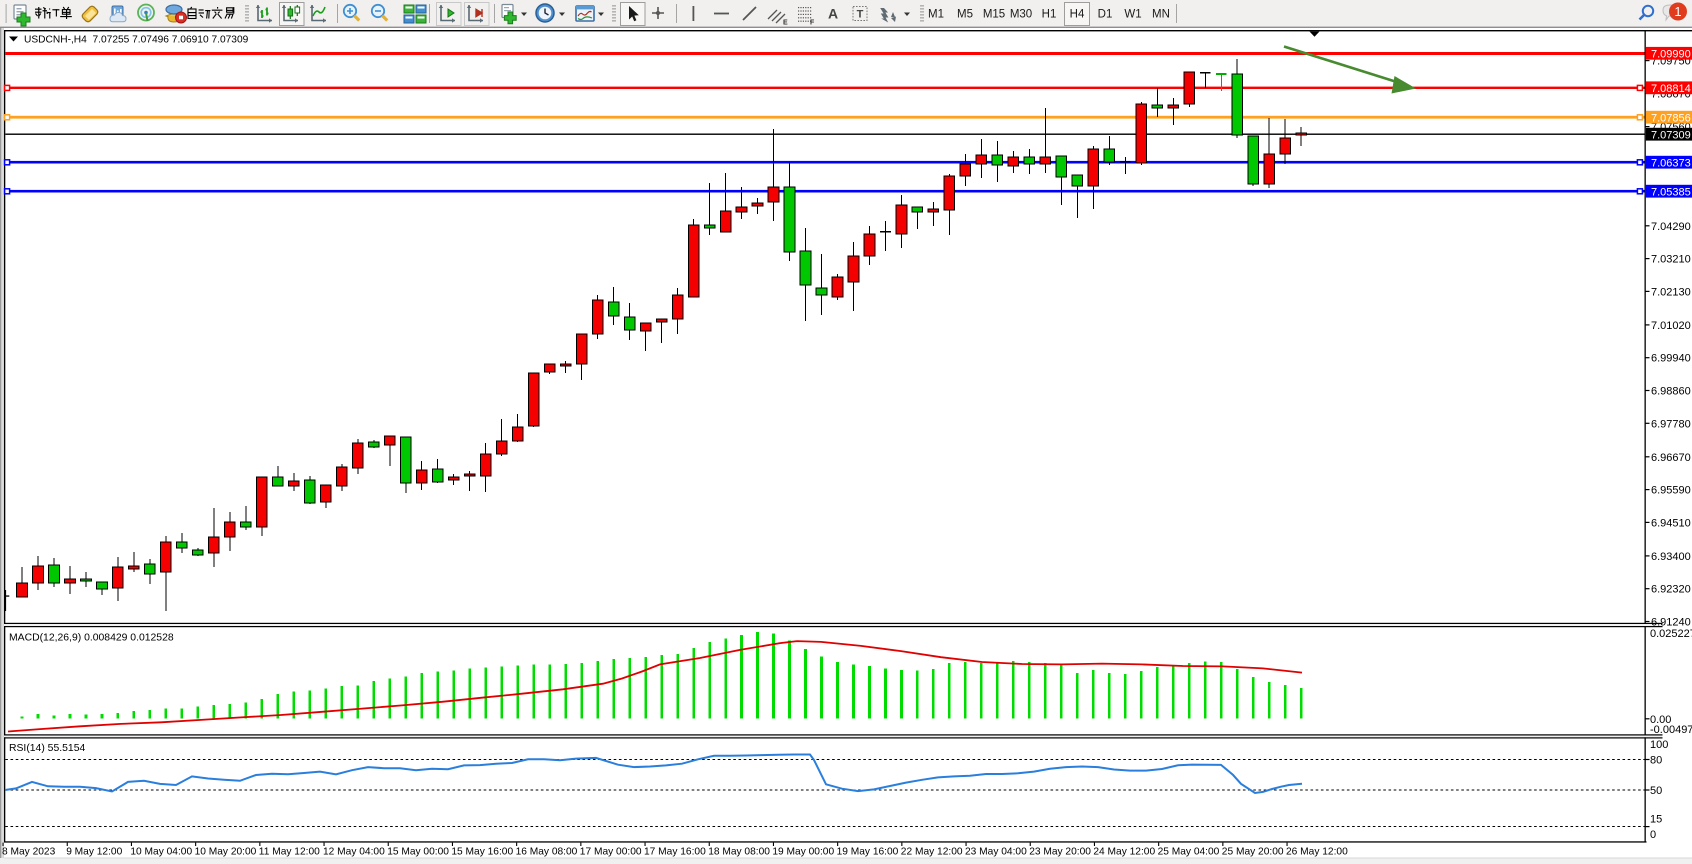  What do you see at coordinates (1671, 491) in the screenshot?
I see `svg-text: 6.95590` at bounding box center [1671, 491].